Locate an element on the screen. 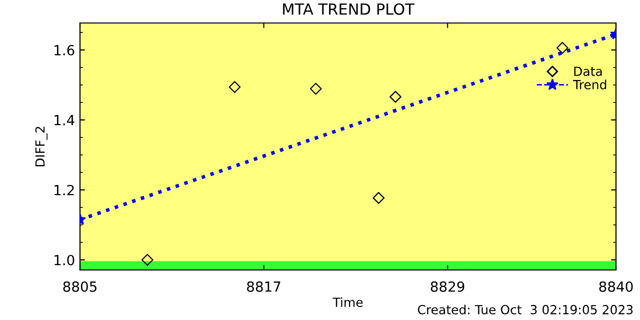 The image size is (640, 320). x-tick-label: 8817 is located at coordinates (263, 286).